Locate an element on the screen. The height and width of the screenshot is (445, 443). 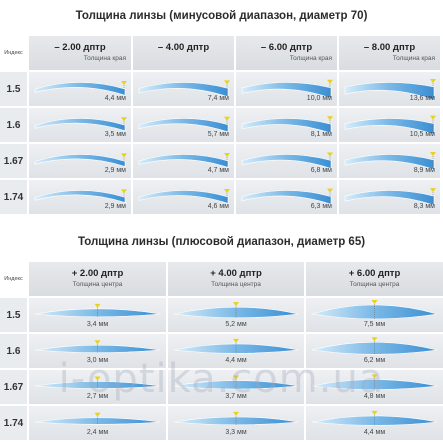
lens-cell: 8,9 мм is located at coordinates (389, 161).